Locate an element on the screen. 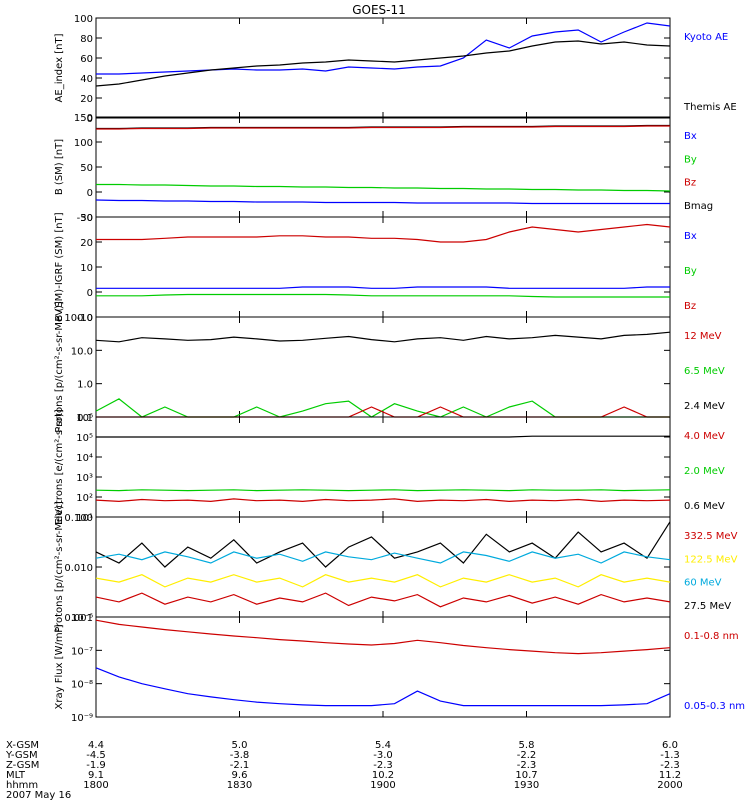 Image resolution: width=750 pixels, height=800 pixels. y-tick-label: 10⁻⁹ is located at coordinates (82, 718).